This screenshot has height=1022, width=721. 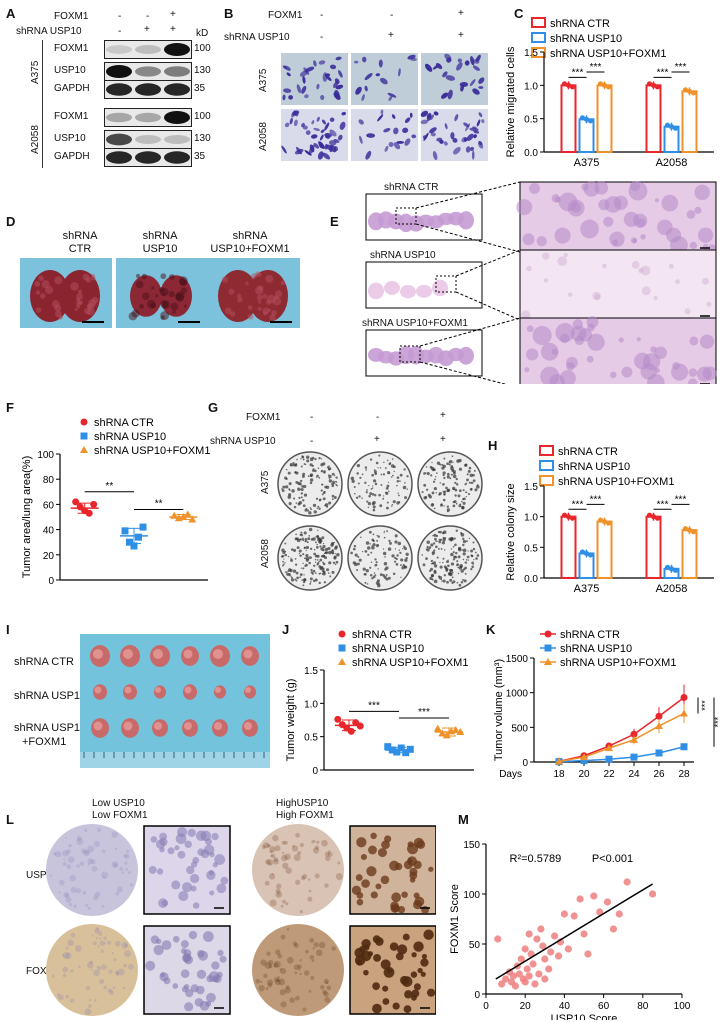 I want to click on y-tick-label: 1.0, so click(x=311, y=704).